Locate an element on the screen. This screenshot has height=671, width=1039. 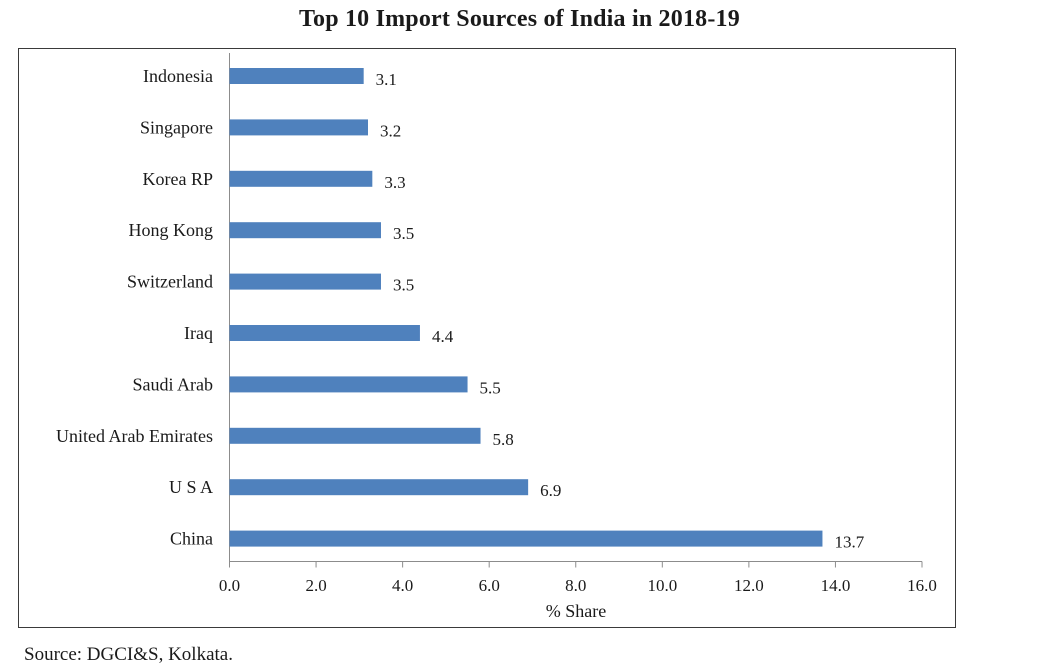
category-label: Iraq is located at coordinates (198, 333).